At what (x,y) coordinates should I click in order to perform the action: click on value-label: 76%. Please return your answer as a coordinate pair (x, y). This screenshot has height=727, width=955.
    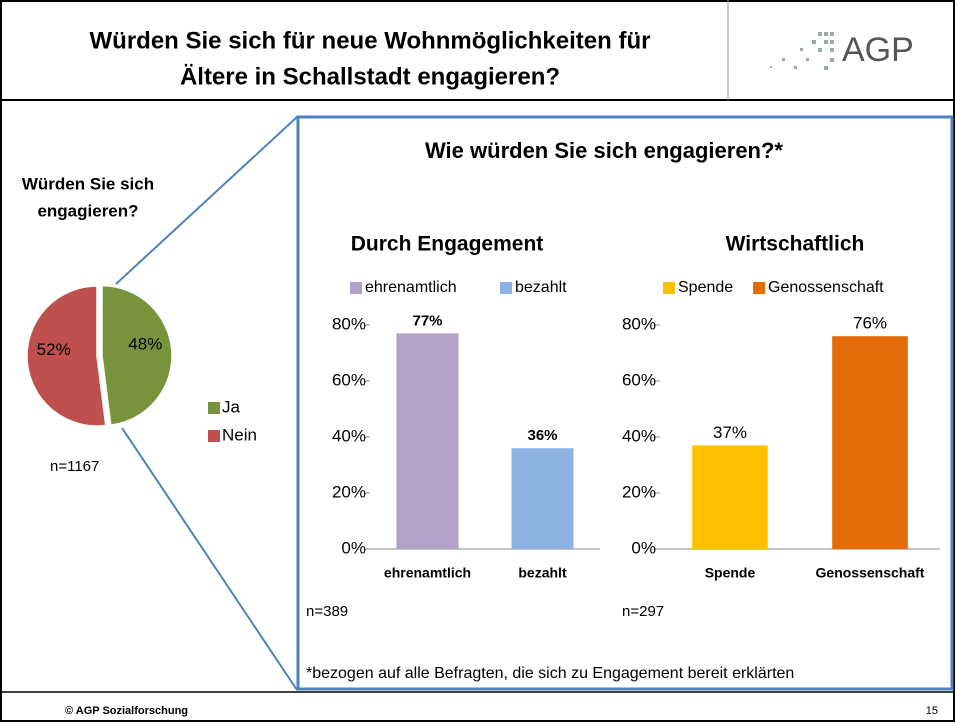
    Looking at the image, I should click on (870, 323).